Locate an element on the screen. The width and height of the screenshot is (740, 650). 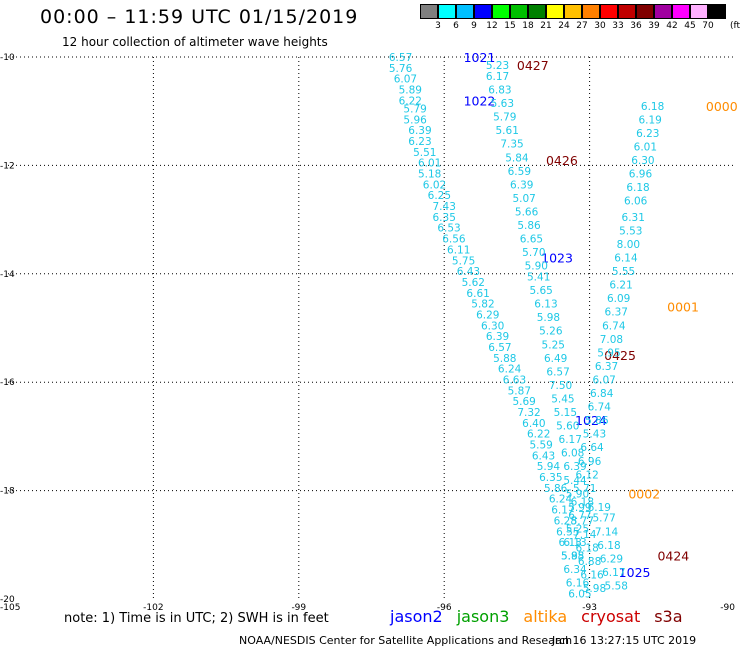
swh-value: 5.87 is located at coordinates (519, 391).